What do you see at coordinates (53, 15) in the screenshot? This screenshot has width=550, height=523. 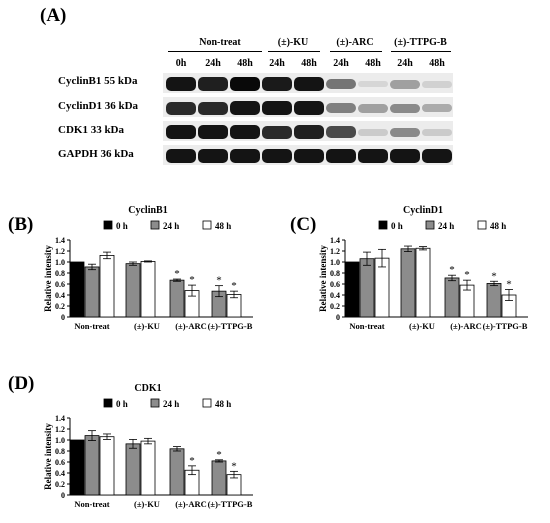 I see `panel-a-label: (A)` at bounding box center [53, 15].